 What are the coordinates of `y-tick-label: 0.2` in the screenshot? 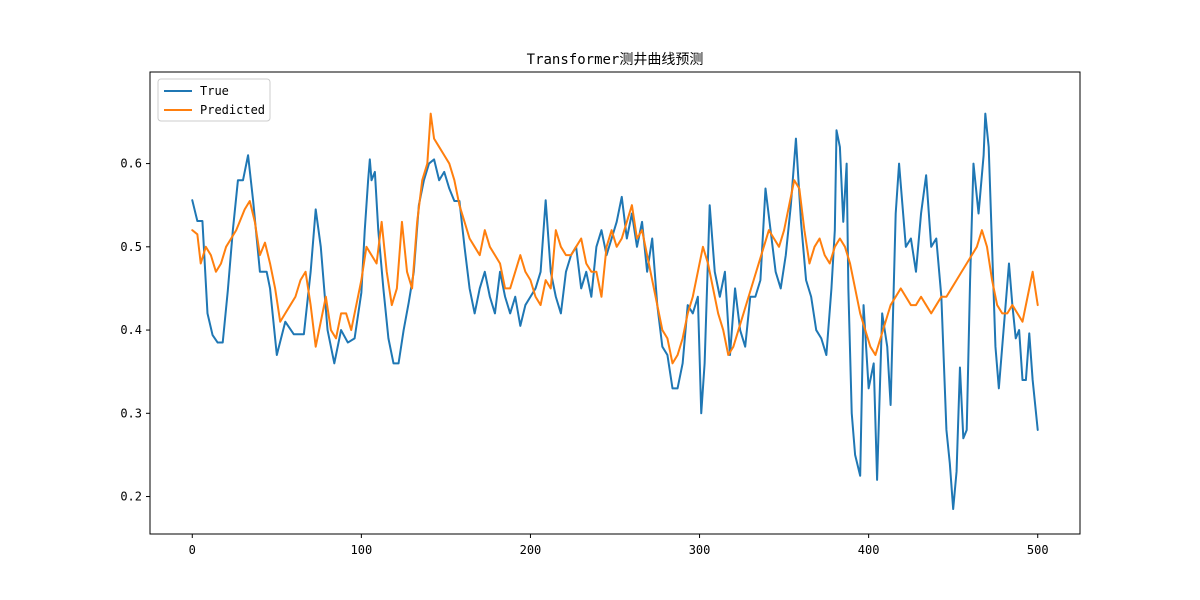 It's located at (131, 497).